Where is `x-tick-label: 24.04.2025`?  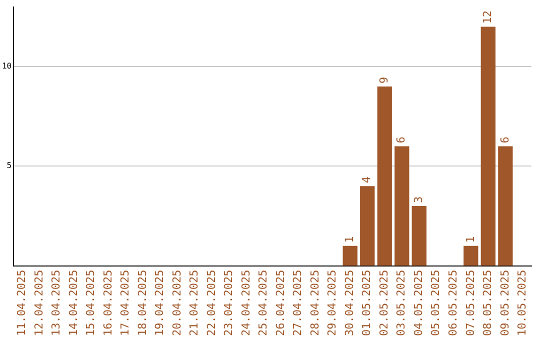
x-tick-label: 24.04.2025 is located at coordinates (245, 303).